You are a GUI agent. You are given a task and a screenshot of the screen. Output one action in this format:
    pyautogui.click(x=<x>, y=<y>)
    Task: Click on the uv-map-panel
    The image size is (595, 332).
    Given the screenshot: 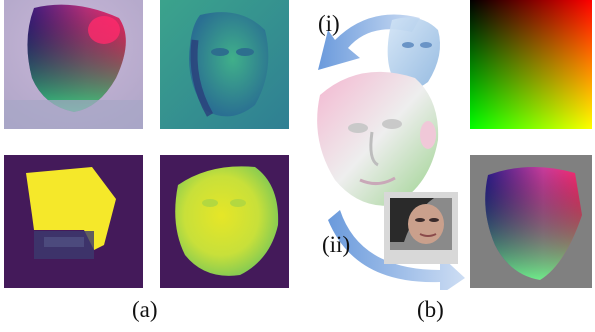 What is the action you would take?
    pyautogui.click(x=73, y=64)
    